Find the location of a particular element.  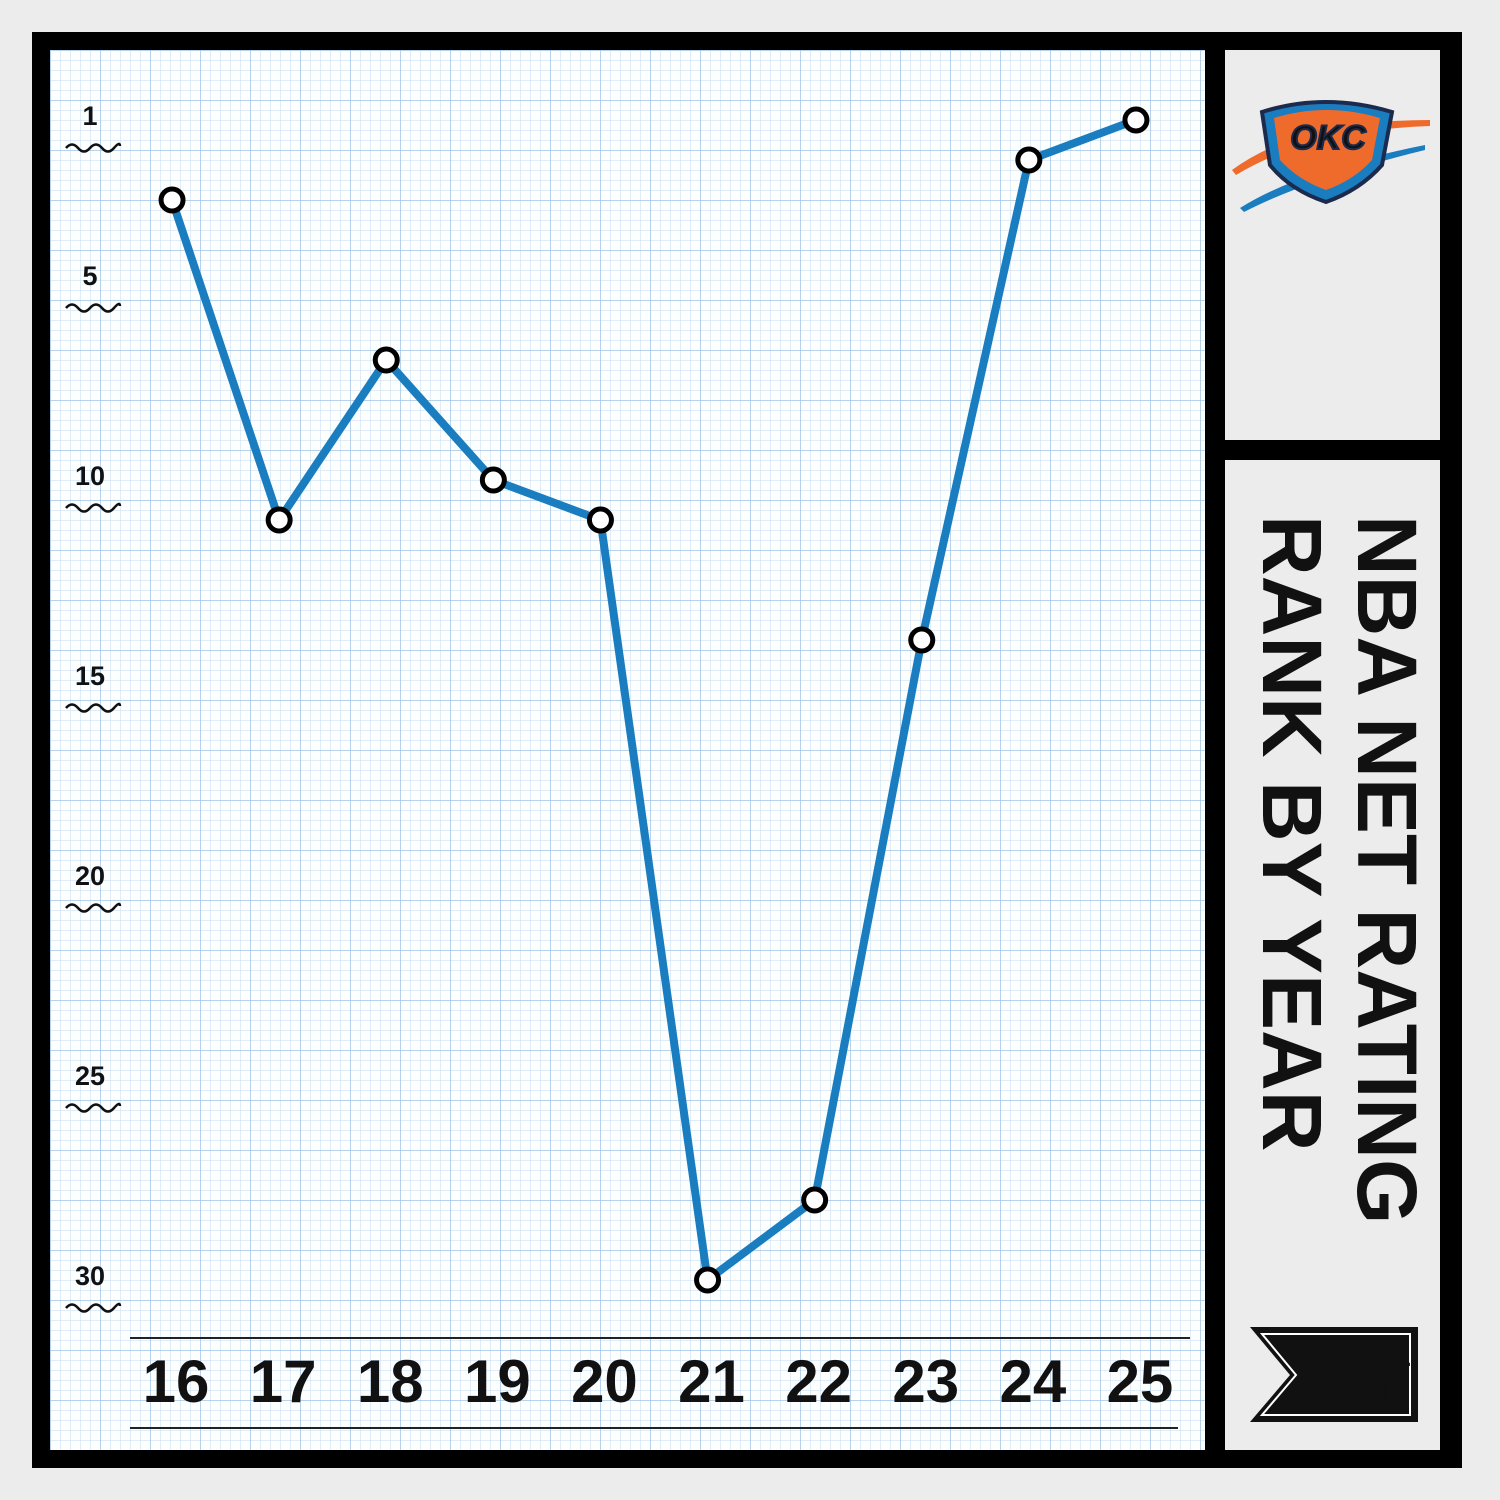

x-tick-label: 18 is located at coordinates (390, 1381).